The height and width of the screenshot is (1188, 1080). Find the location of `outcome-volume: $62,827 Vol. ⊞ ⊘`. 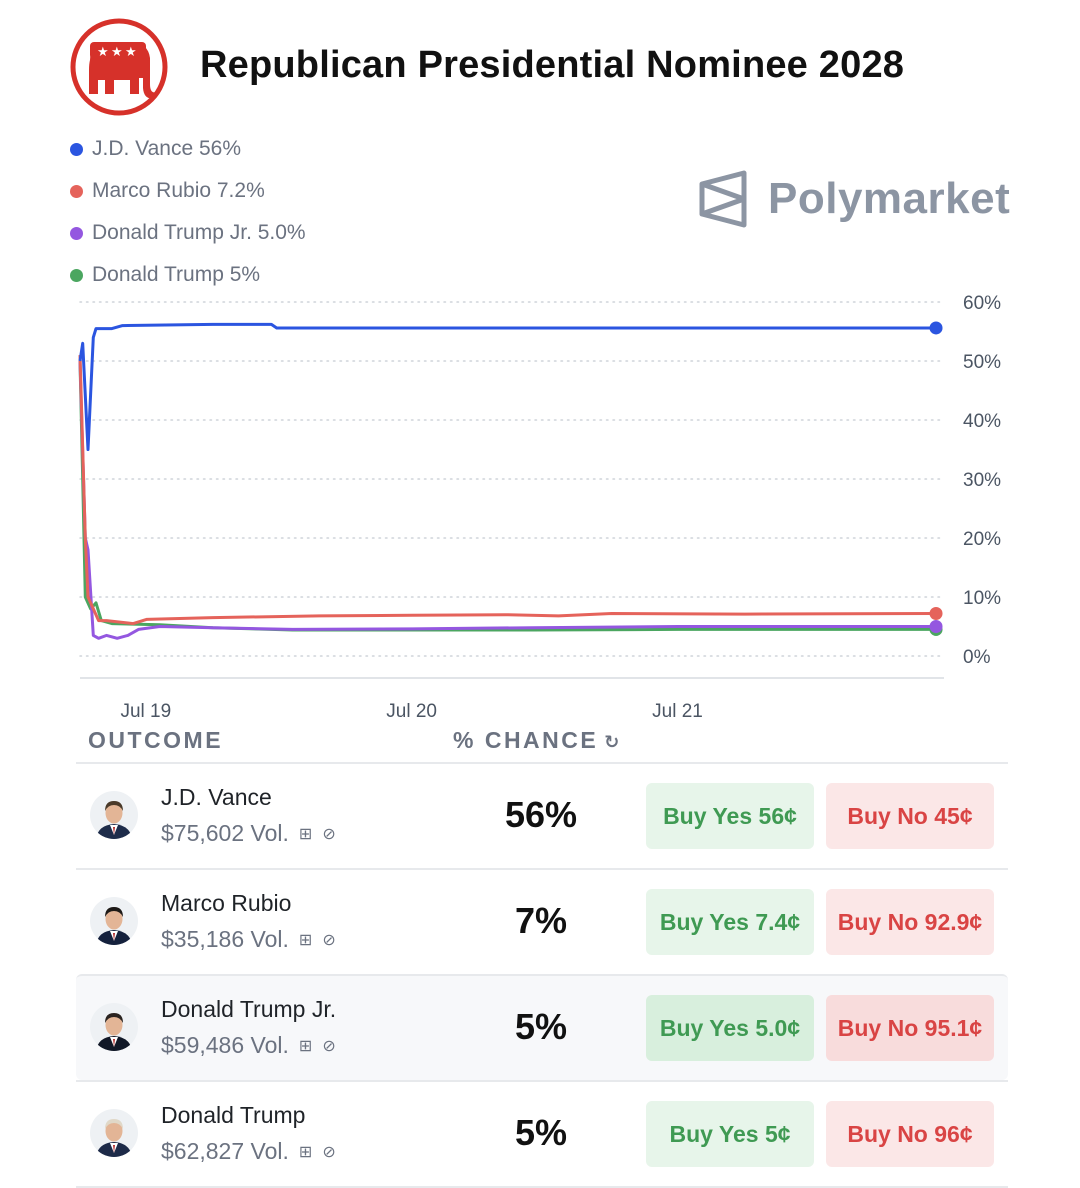

outcome-volume: $62,827 Vol. ⊞ ⊘ is located at coordinates (248, 1151).